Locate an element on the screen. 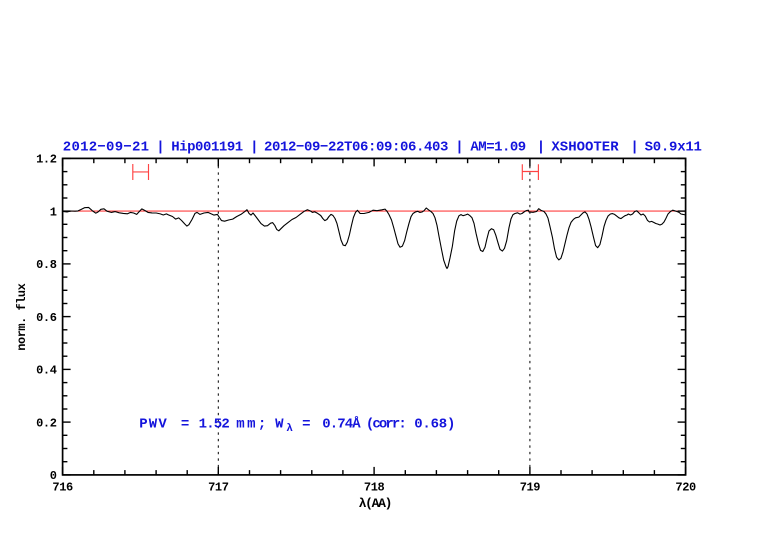  svg-text: 716 is located at coordinates (62, 488).